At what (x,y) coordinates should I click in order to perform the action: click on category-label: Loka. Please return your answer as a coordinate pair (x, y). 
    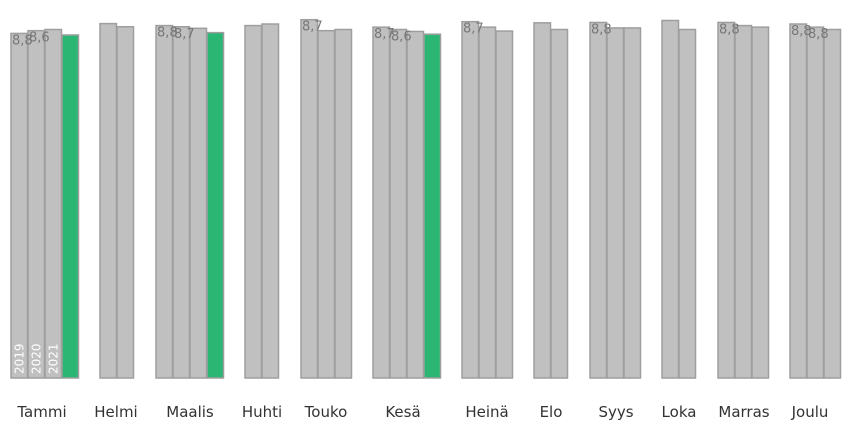
    Looking at the image, I should click on (679, 412).